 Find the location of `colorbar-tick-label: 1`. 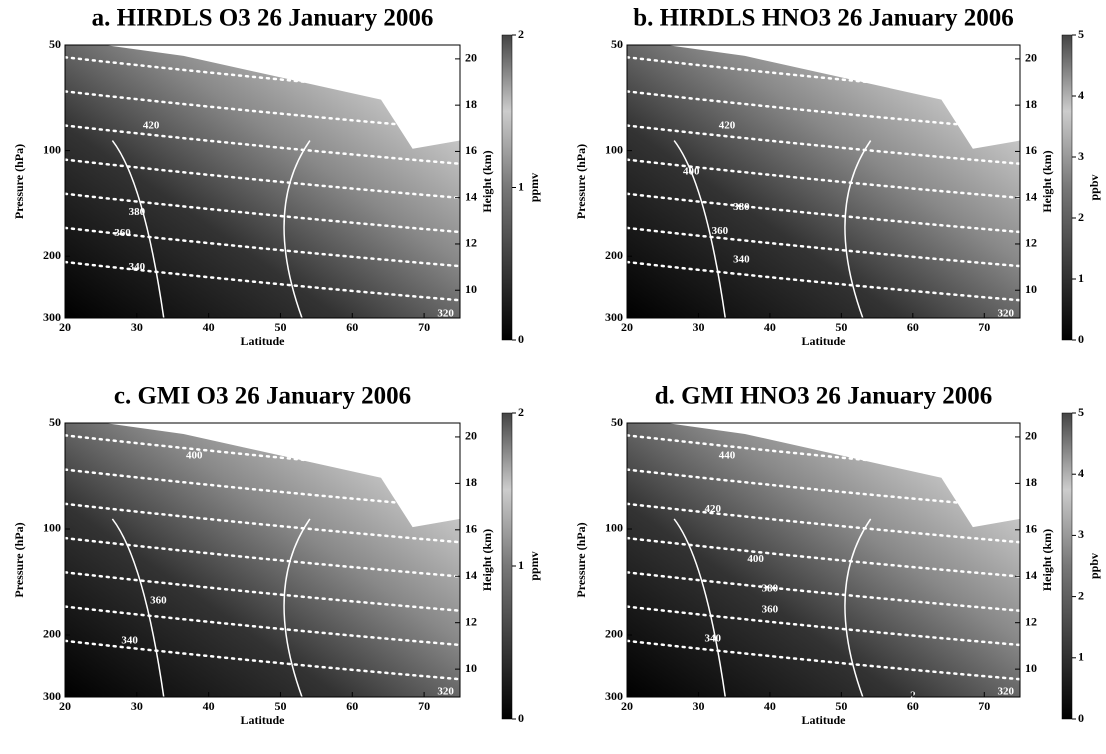

colorbar-tick-label: 1 is located at coordinates (521, 565).